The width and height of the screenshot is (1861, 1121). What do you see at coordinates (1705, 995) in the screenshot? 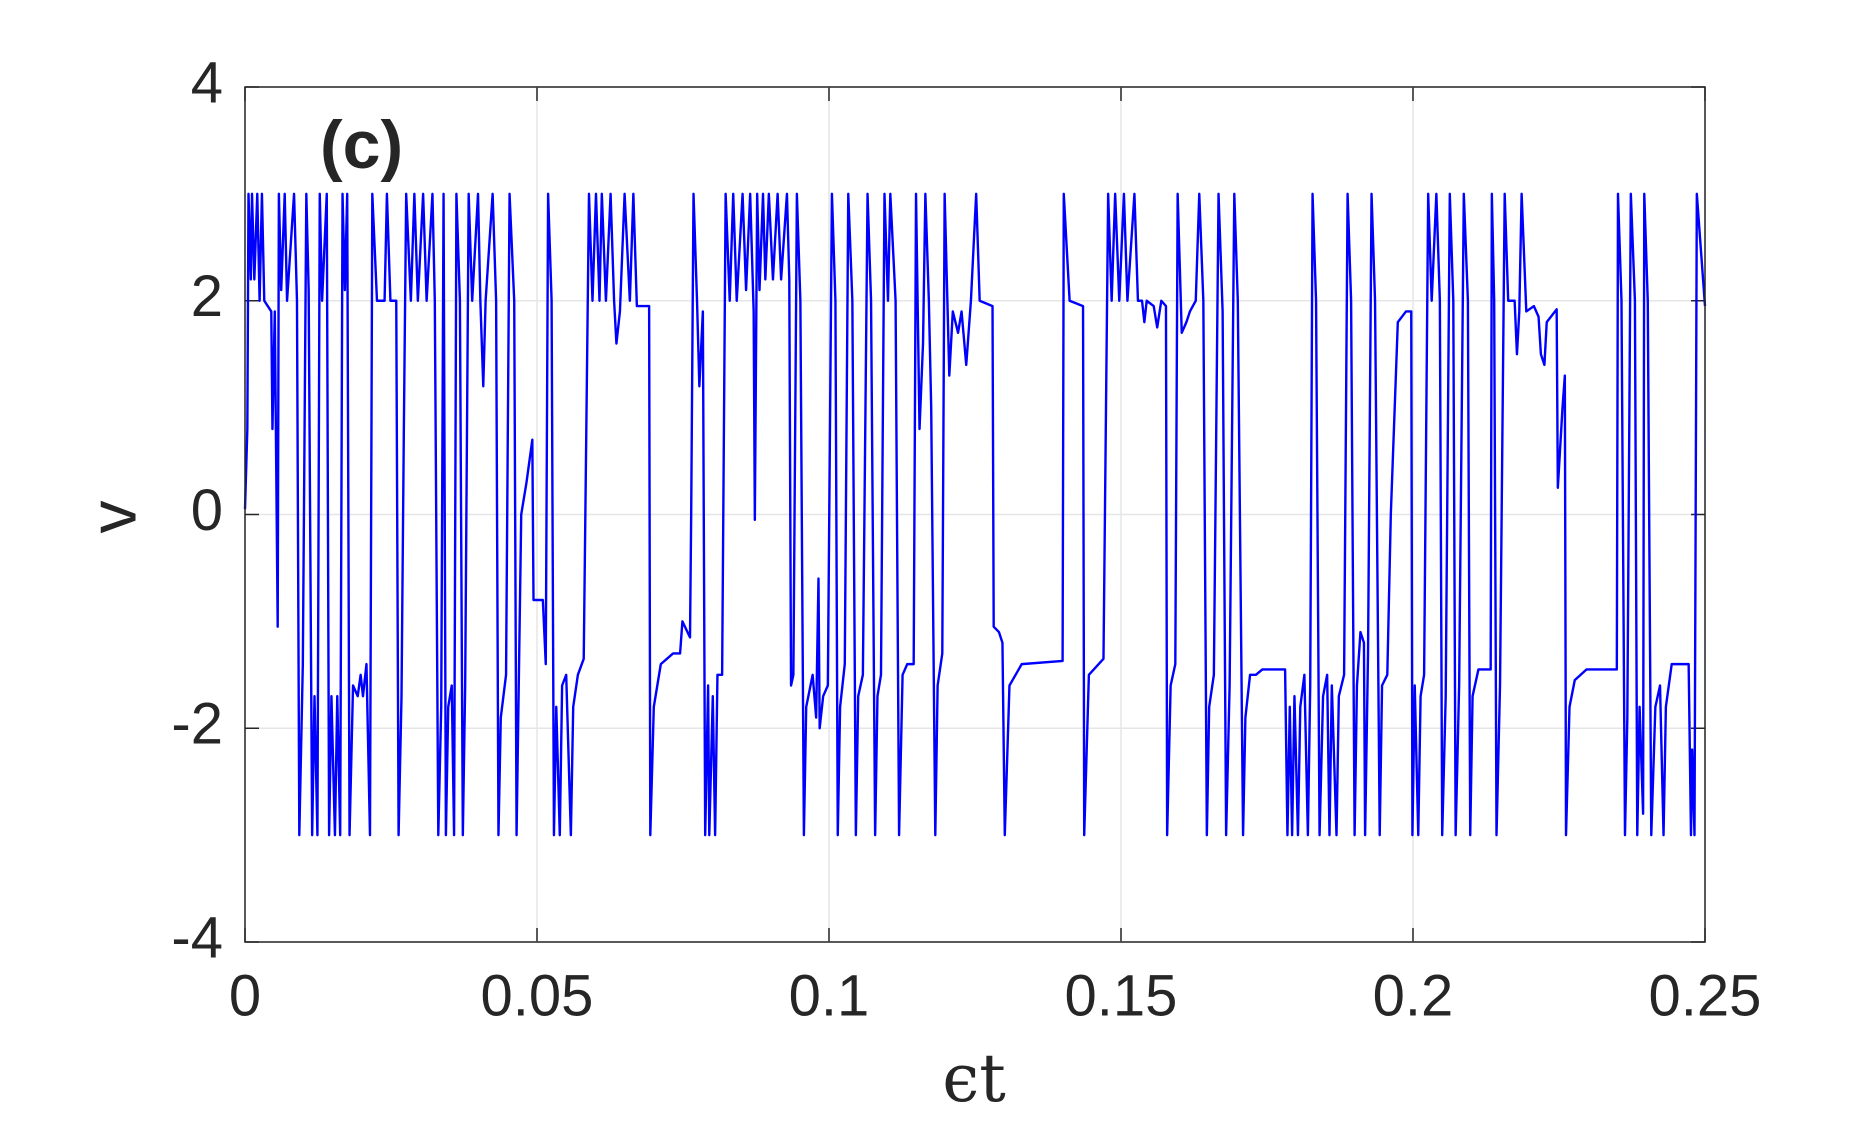
I see `x-tick-label: 0.25` at bounding box center [1705, 995].